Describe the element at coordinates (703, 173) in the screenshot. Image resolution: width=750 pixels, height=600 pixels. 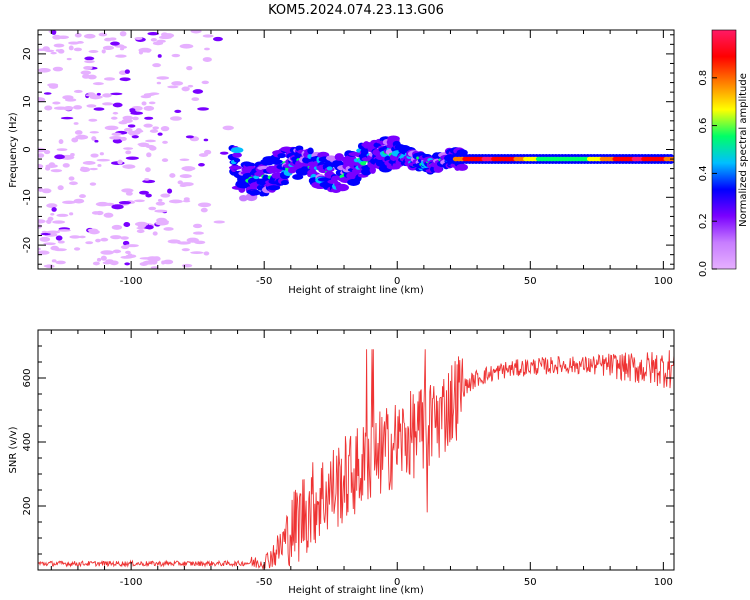
I see `colorbar-tick-label: 0.4` at that location.